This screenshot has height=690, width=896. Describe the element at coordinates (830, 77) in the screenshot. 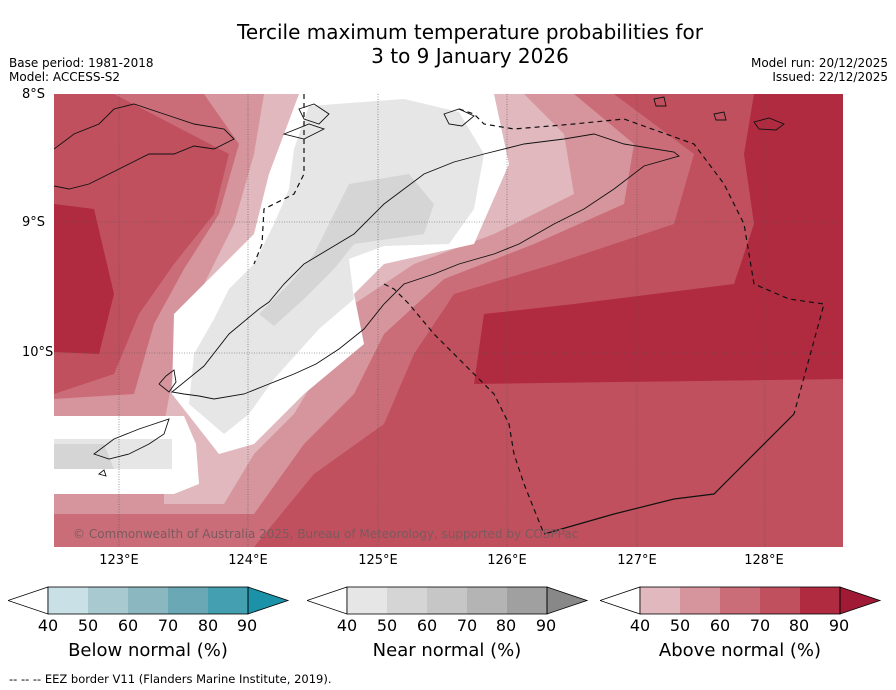

I see `issued-date: Issued: 22/12/2025` at that location.